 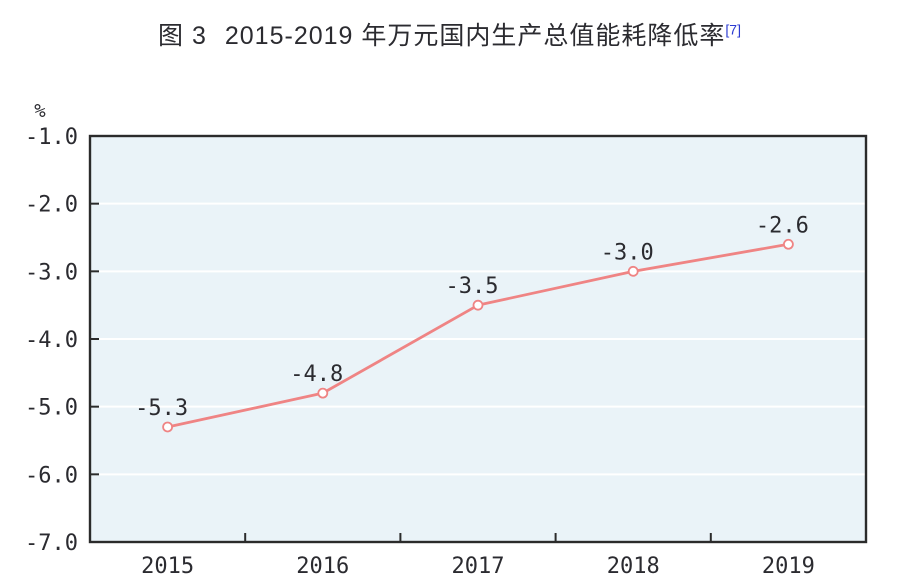 I want to click on y-axis-label: -3.0, so click(x=51, y=272).